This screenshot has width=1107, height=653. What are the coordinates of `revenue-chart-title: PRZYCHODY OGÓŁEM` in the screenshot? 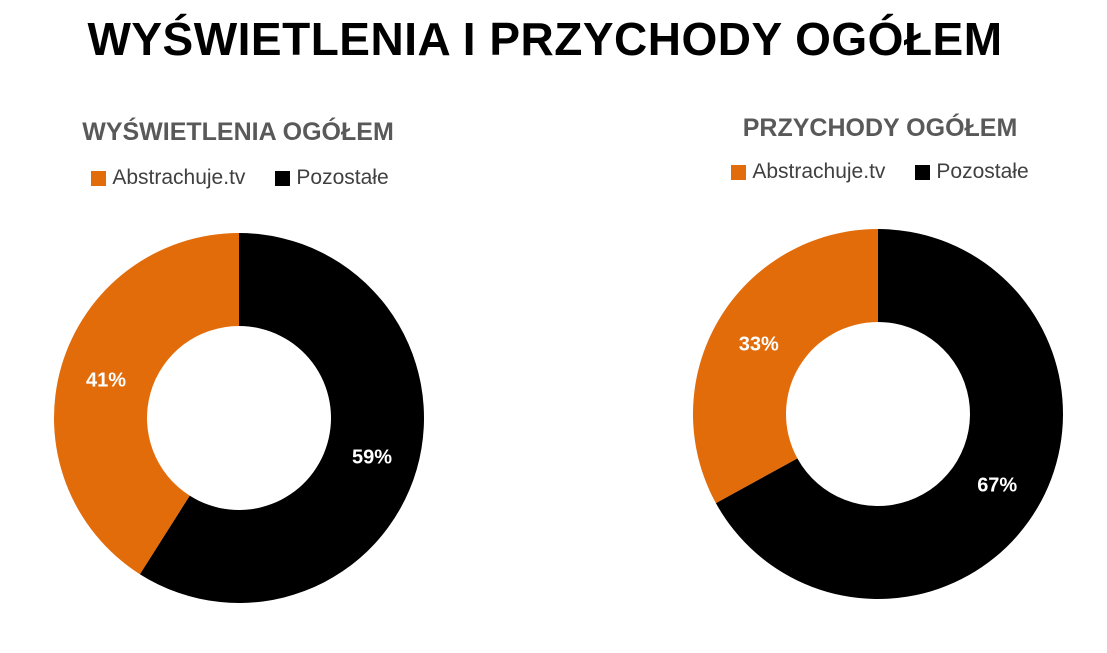 It's located at (880, 128).